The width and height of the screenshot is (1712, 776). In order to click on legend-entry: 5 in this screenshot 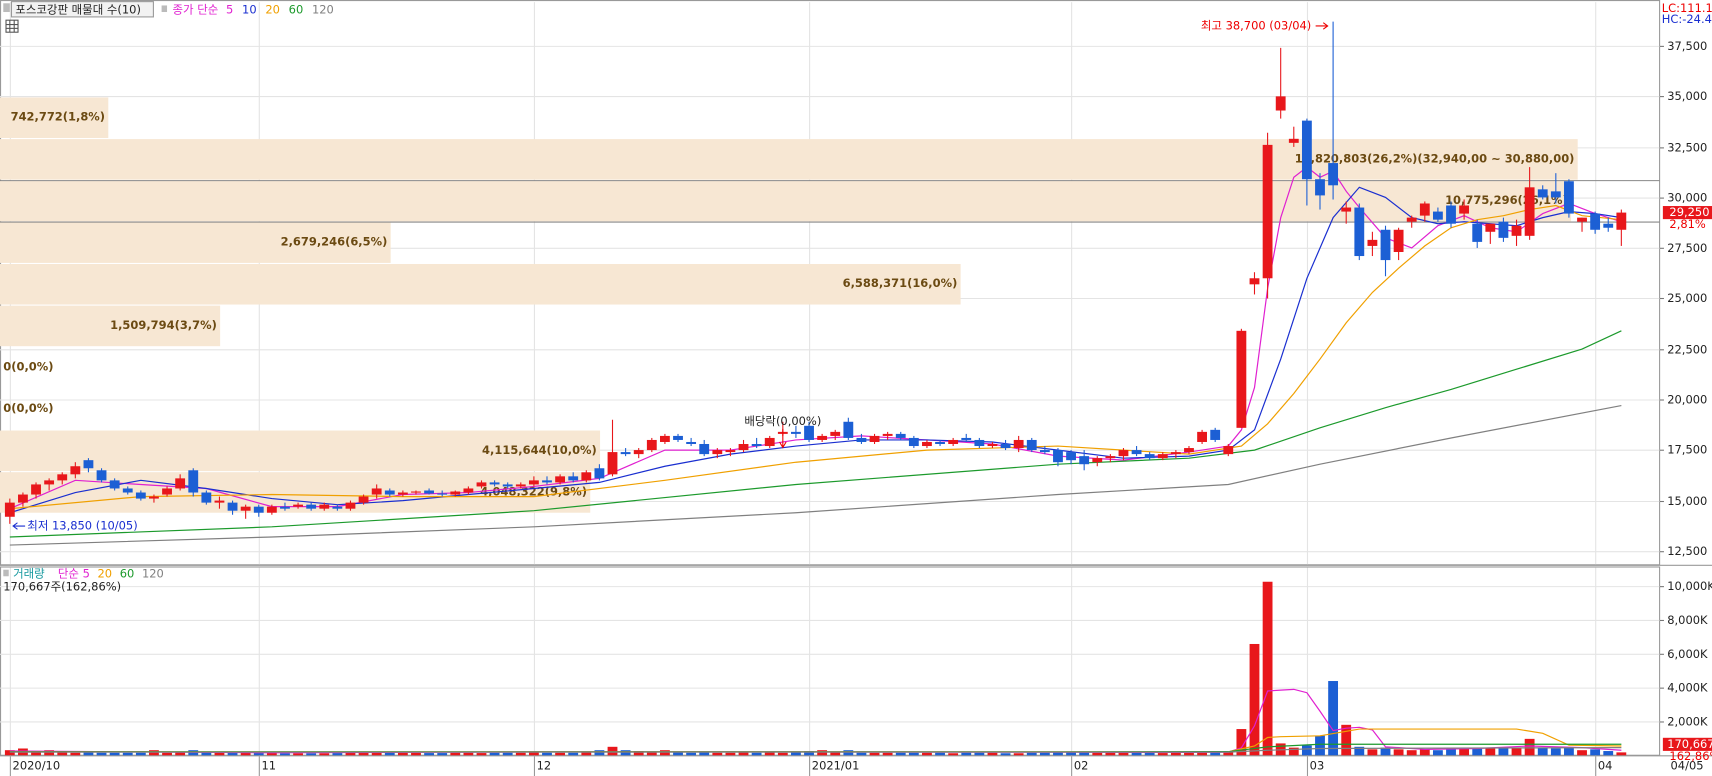, I will do `click(229, 9)`.